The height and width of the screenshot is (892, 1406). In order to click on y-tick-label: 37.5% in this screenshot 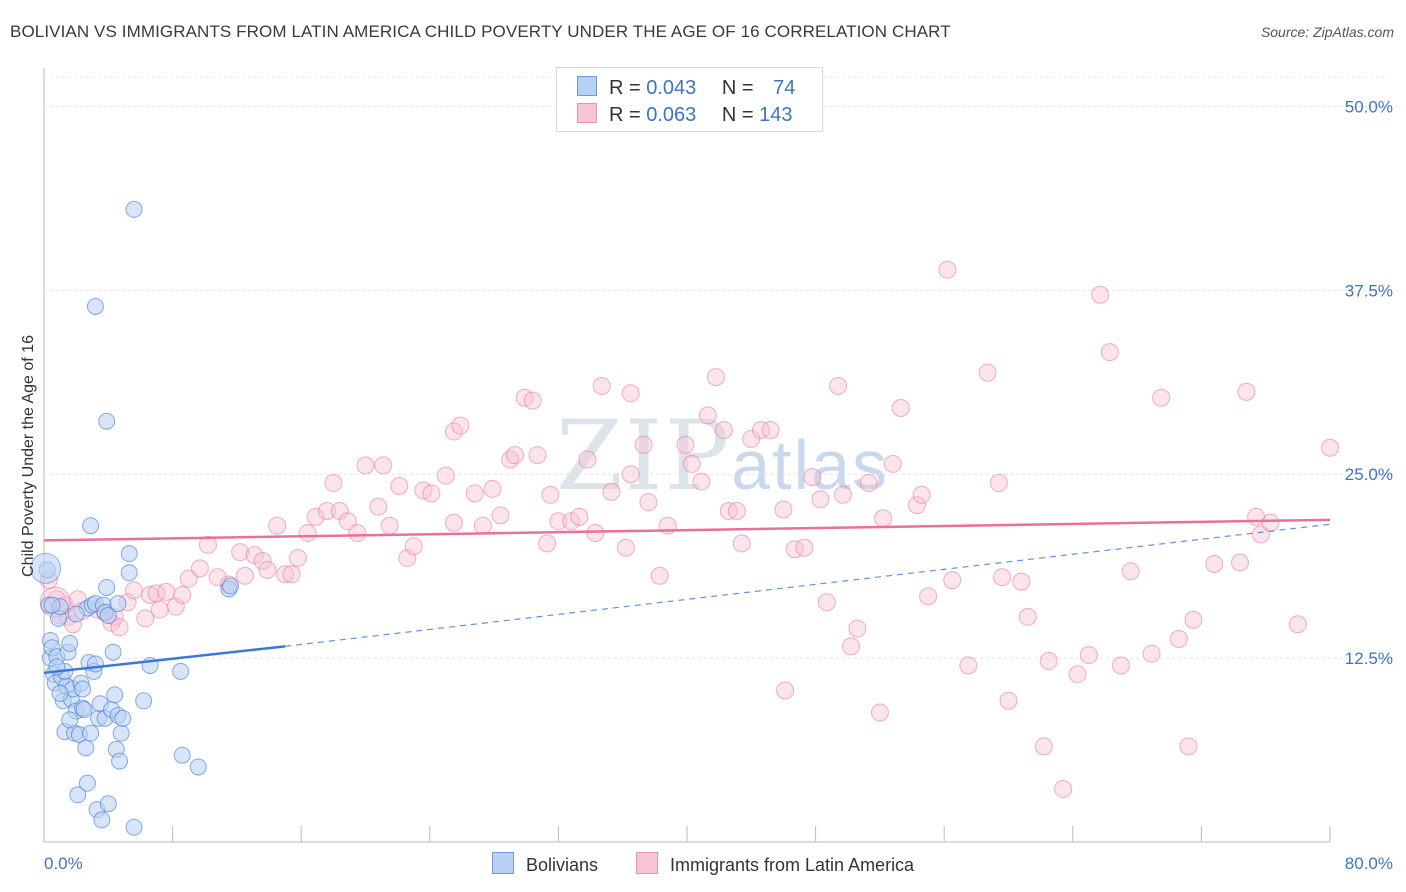, I will do `click(1369, 290)`.